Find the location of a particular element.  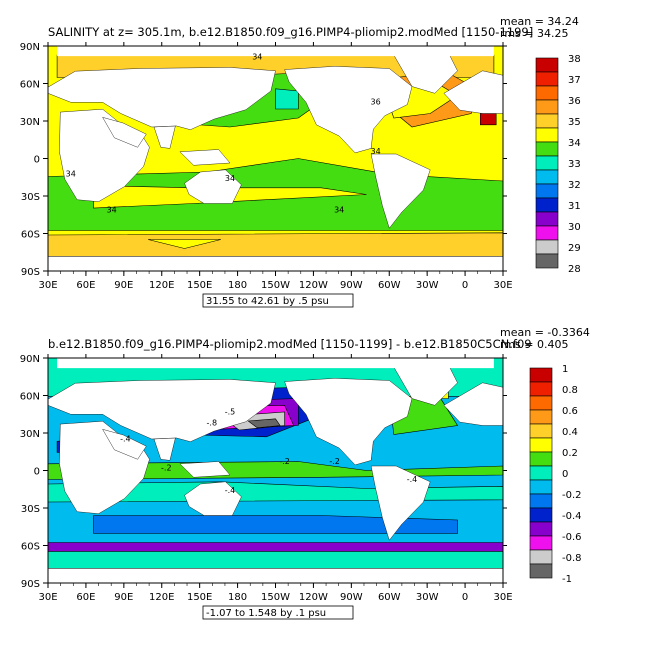

landmass-north-america is located at coordinates (348, 422).